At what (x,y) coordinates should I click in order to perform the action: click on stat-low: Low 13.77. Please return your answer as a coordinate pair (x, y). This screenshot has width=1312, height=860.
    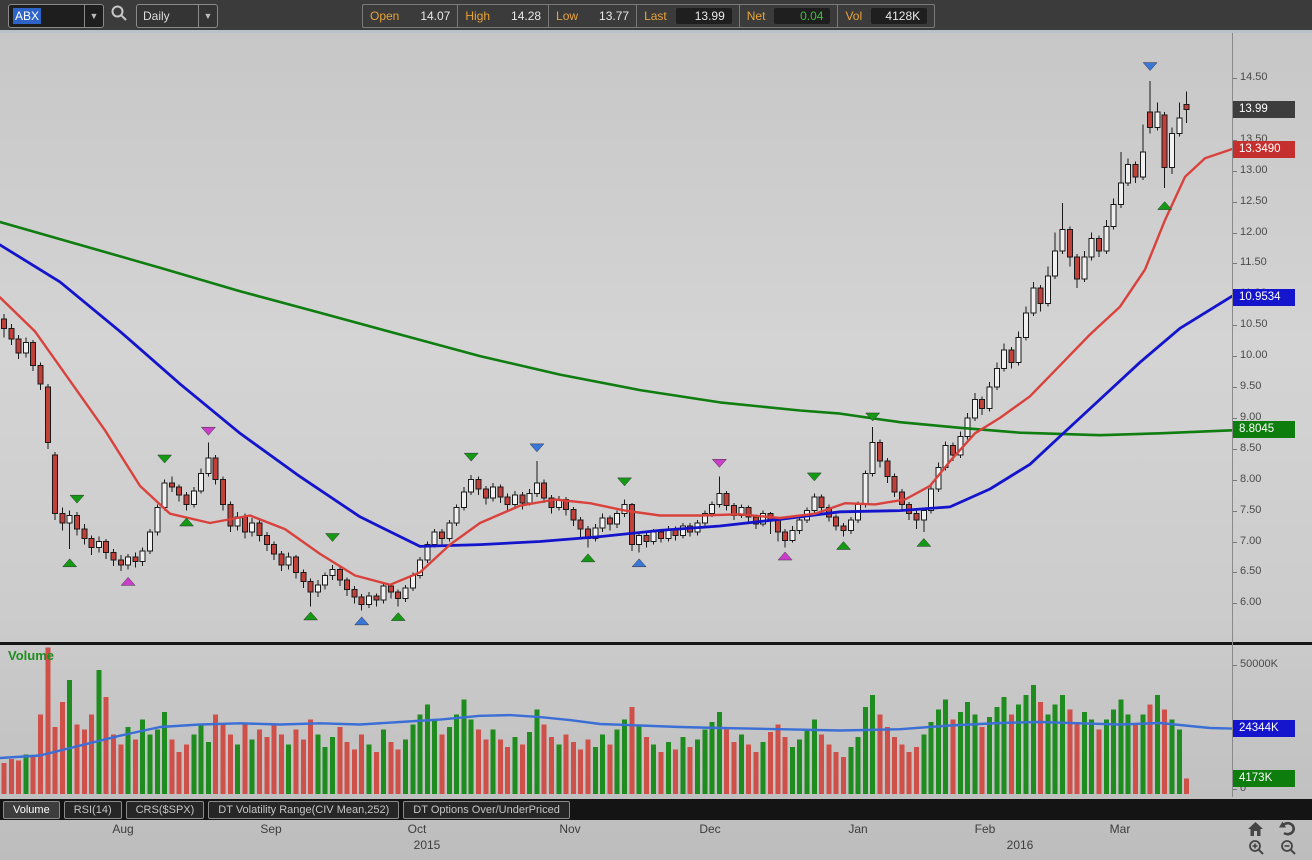
    Looking at the image, I should click on (593, 16).